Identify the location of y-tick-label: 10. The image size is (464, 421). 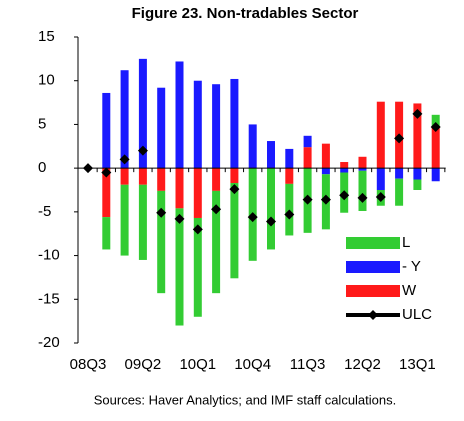
(46, 80).